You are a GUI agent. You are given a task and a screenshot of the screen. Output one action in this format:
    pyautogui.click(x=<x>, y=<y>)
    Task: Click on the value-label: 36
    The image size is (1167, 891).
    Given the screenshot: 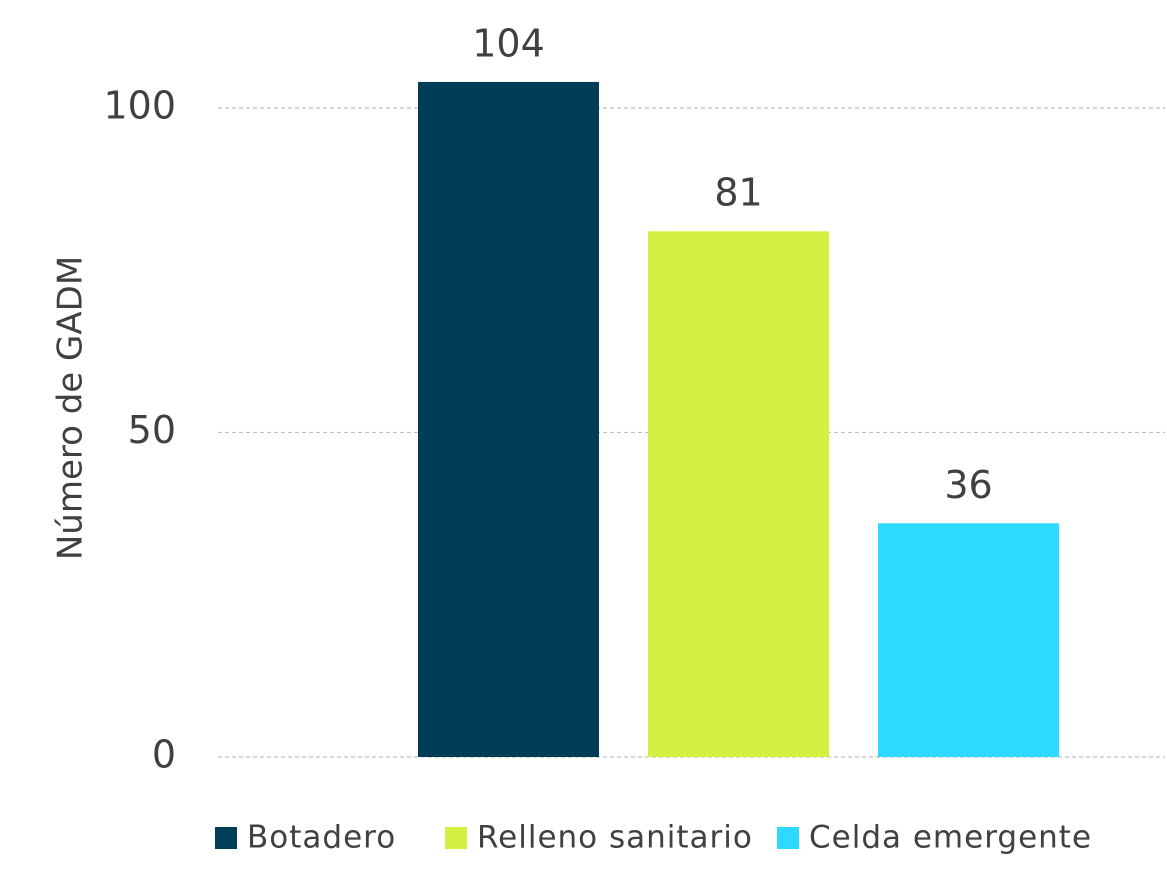 What is the action you would take?
    pyautogui.click(x=968, y=485)
    